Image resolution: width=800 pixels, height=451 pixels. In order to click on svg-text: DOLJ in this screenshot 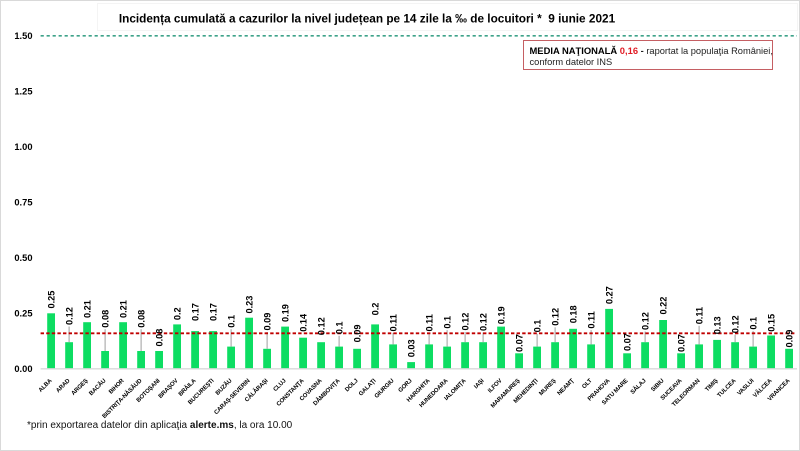, I will do `click(351, 385)`.